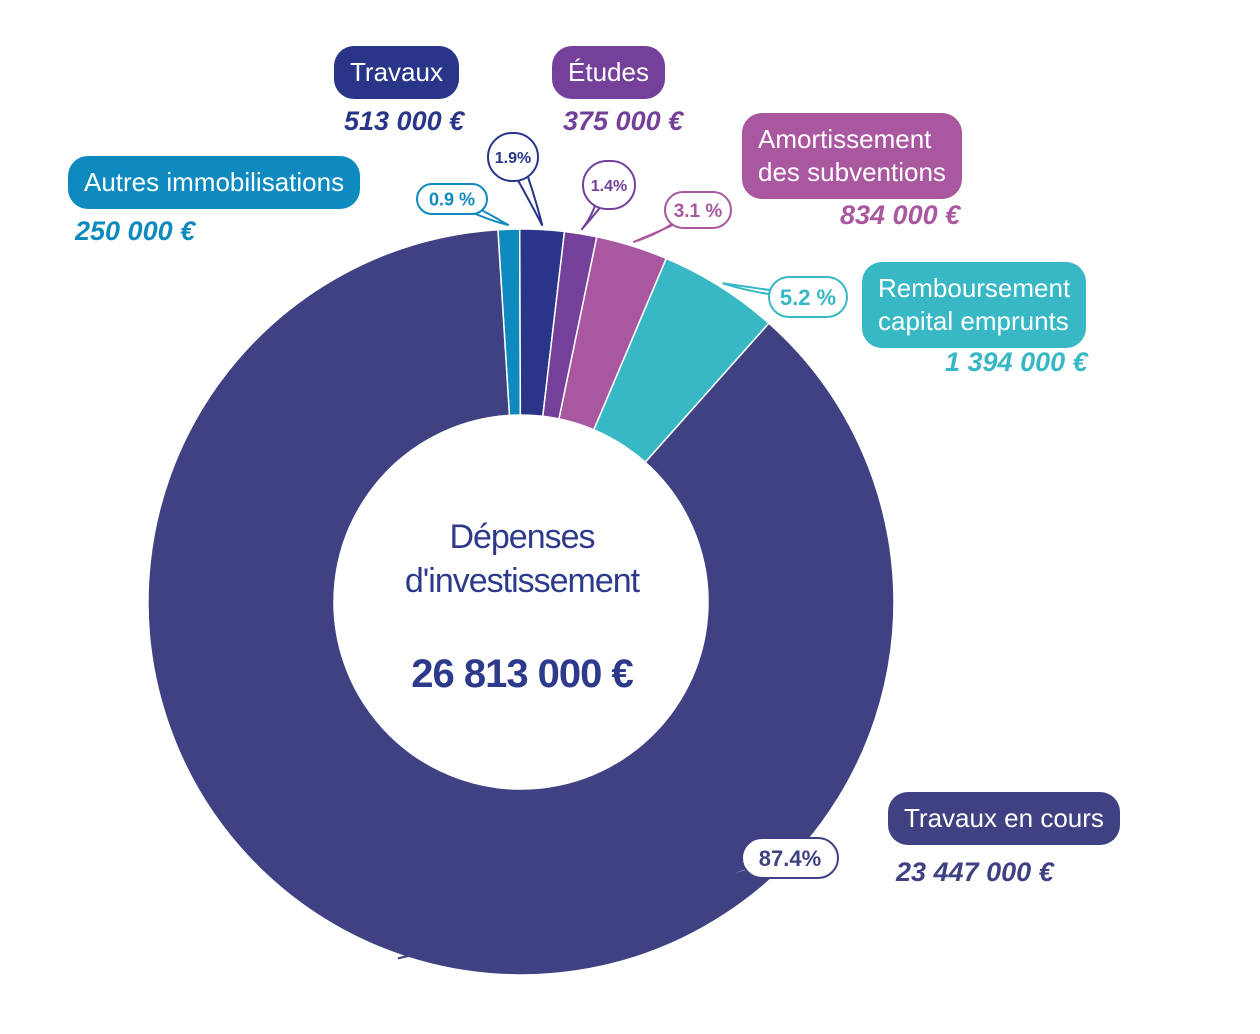  What do you see at coordinates (900, 215) in the screenshot?
I see `amount-amortissement-subventions: 834 000 €` at bounding box center [900, 215].